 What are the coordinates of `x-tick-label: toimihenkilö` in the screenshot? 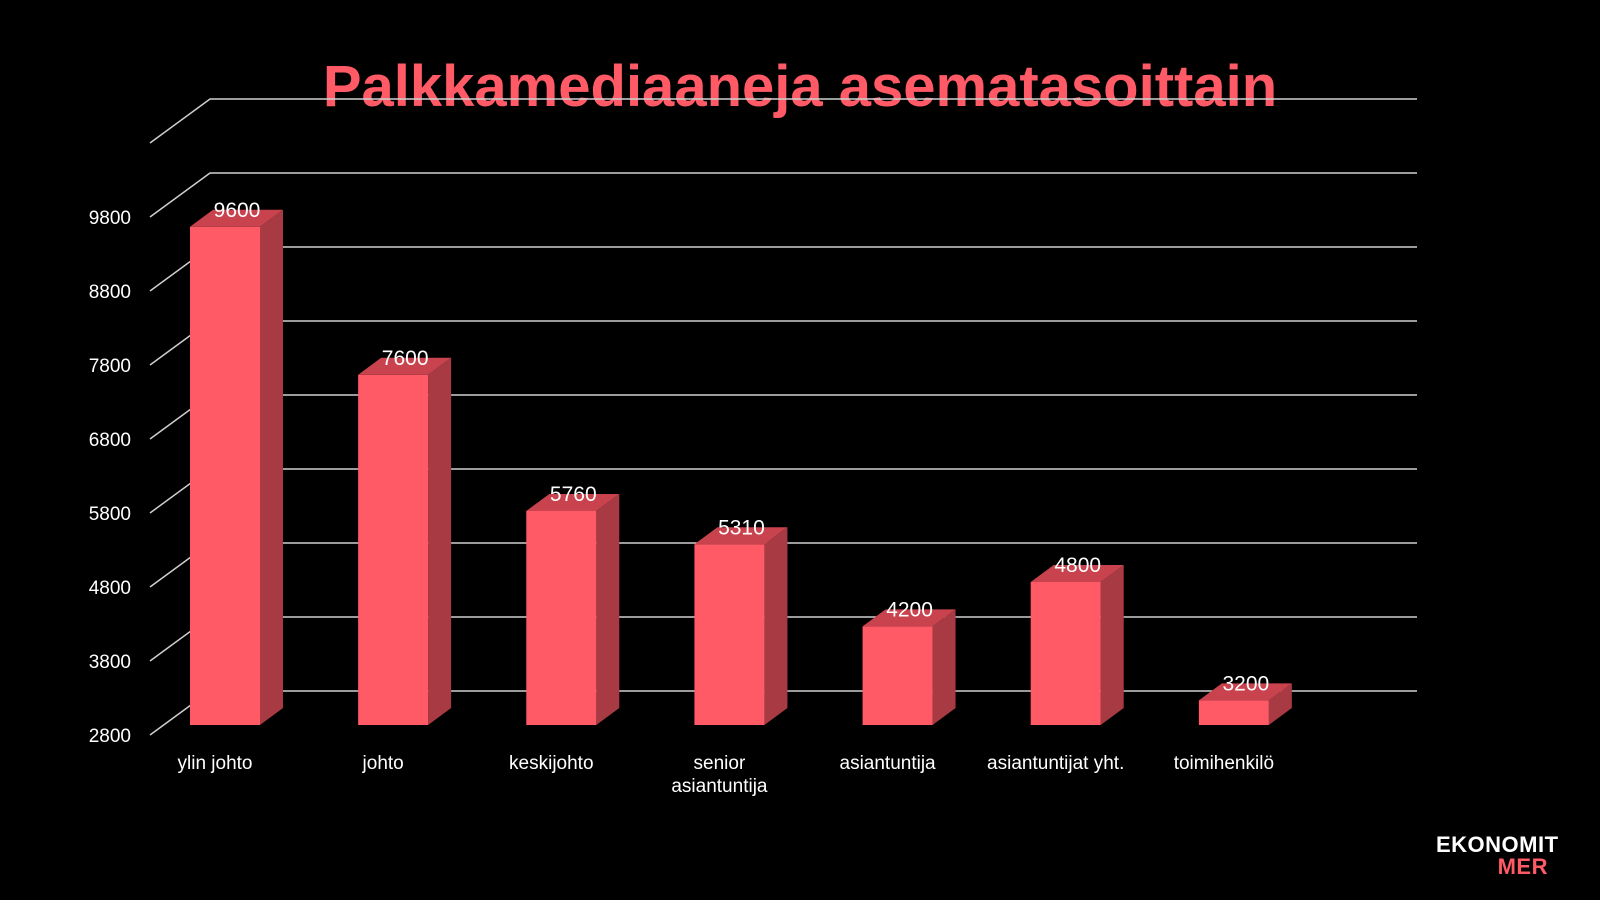 It's located at (1224, 763).